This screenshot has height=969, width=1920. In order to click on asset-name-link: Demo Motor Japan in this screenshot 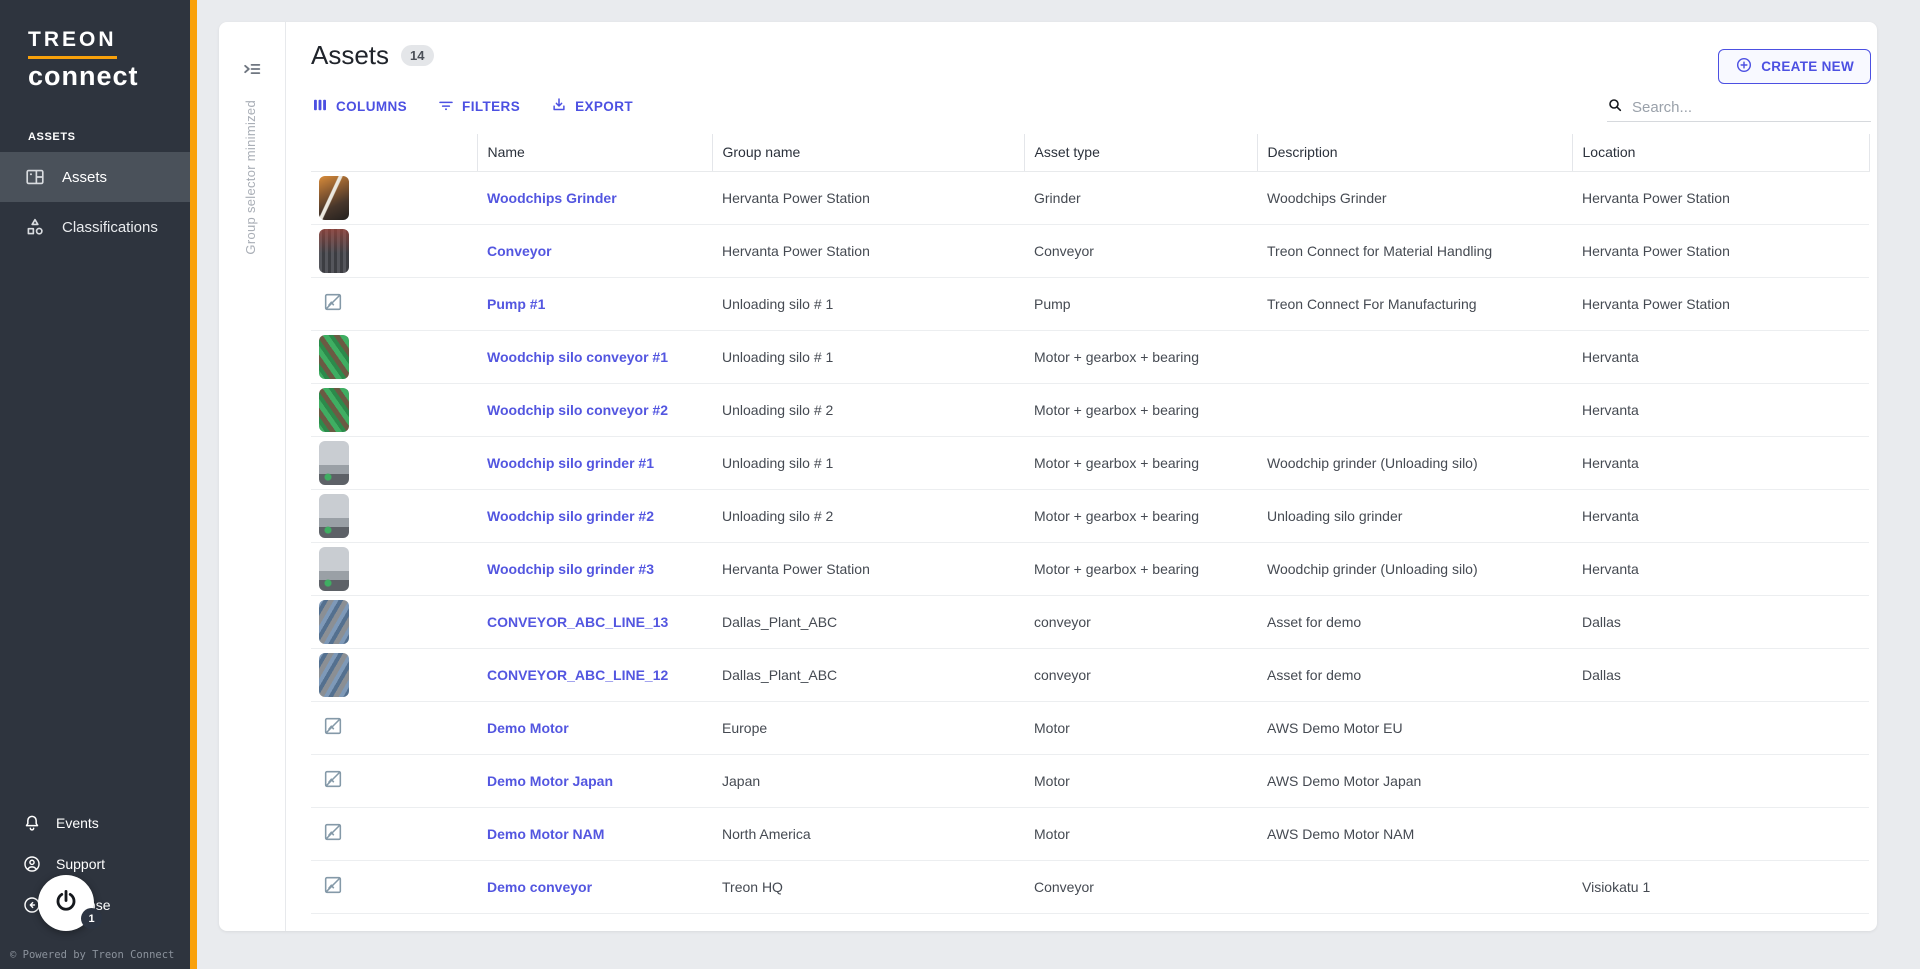, I will do `click(550, 780)`.